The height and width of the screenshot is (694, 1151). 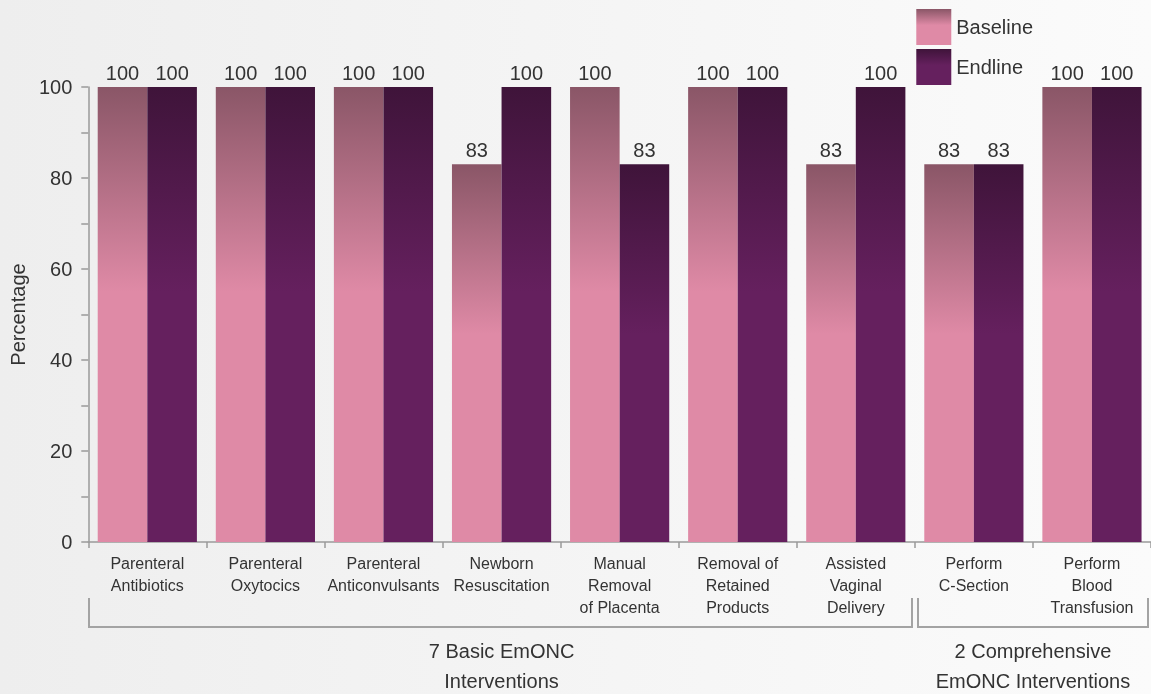 What do you see at coordinates (265, 574) in the screenshot?
I see `x-tick-label: Parenteral Oxytocics` at bounding box center [265, 574].